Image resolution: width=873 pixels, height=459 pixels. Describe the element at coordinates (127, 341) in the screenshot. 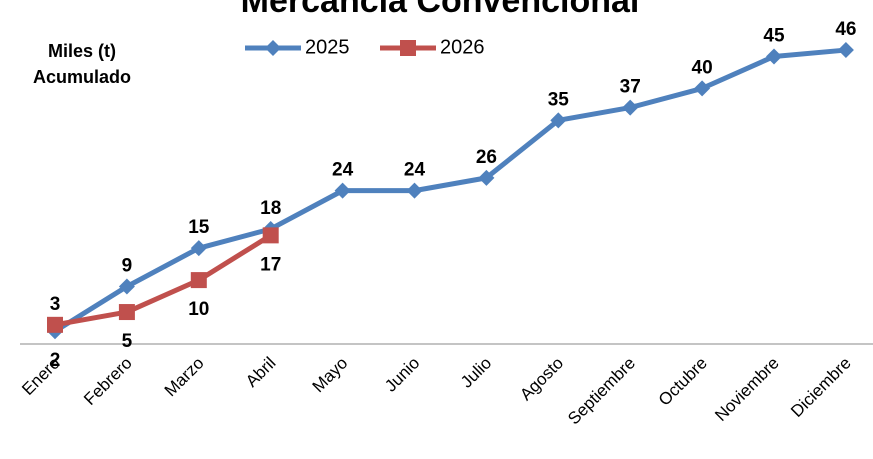

I see `data-label: 5` at that location.